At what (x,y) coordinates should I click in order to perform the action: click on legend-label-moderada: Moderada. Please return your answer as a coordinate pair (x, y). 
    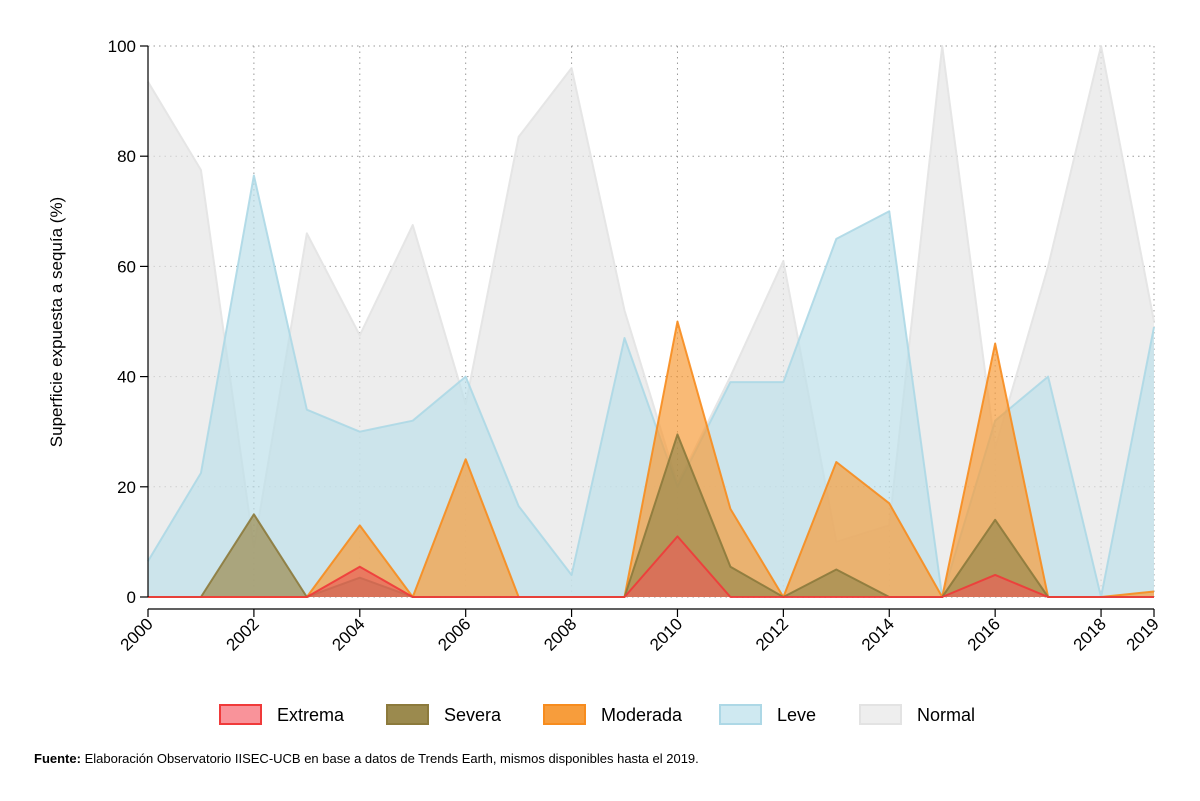
    Looking at the image, I should click on (642, 715).